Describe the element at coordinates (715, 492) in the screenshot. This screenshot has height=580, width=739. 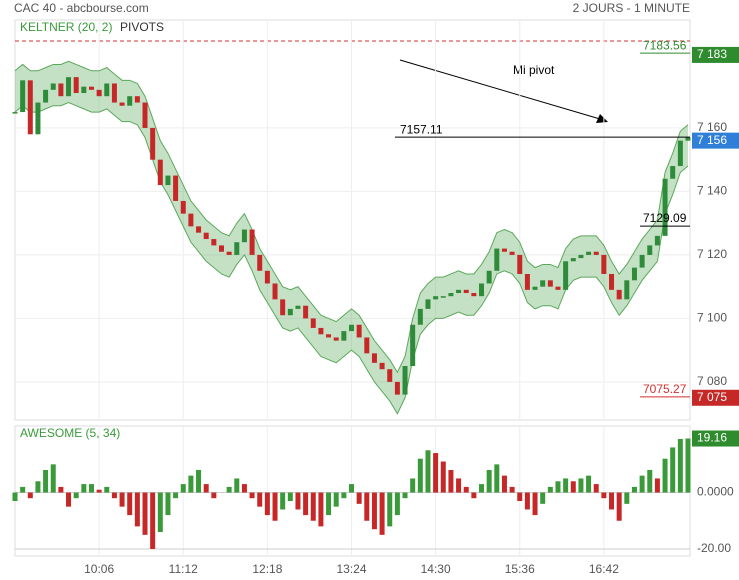
I see `ao-tick-label: 0.0000` at that location.